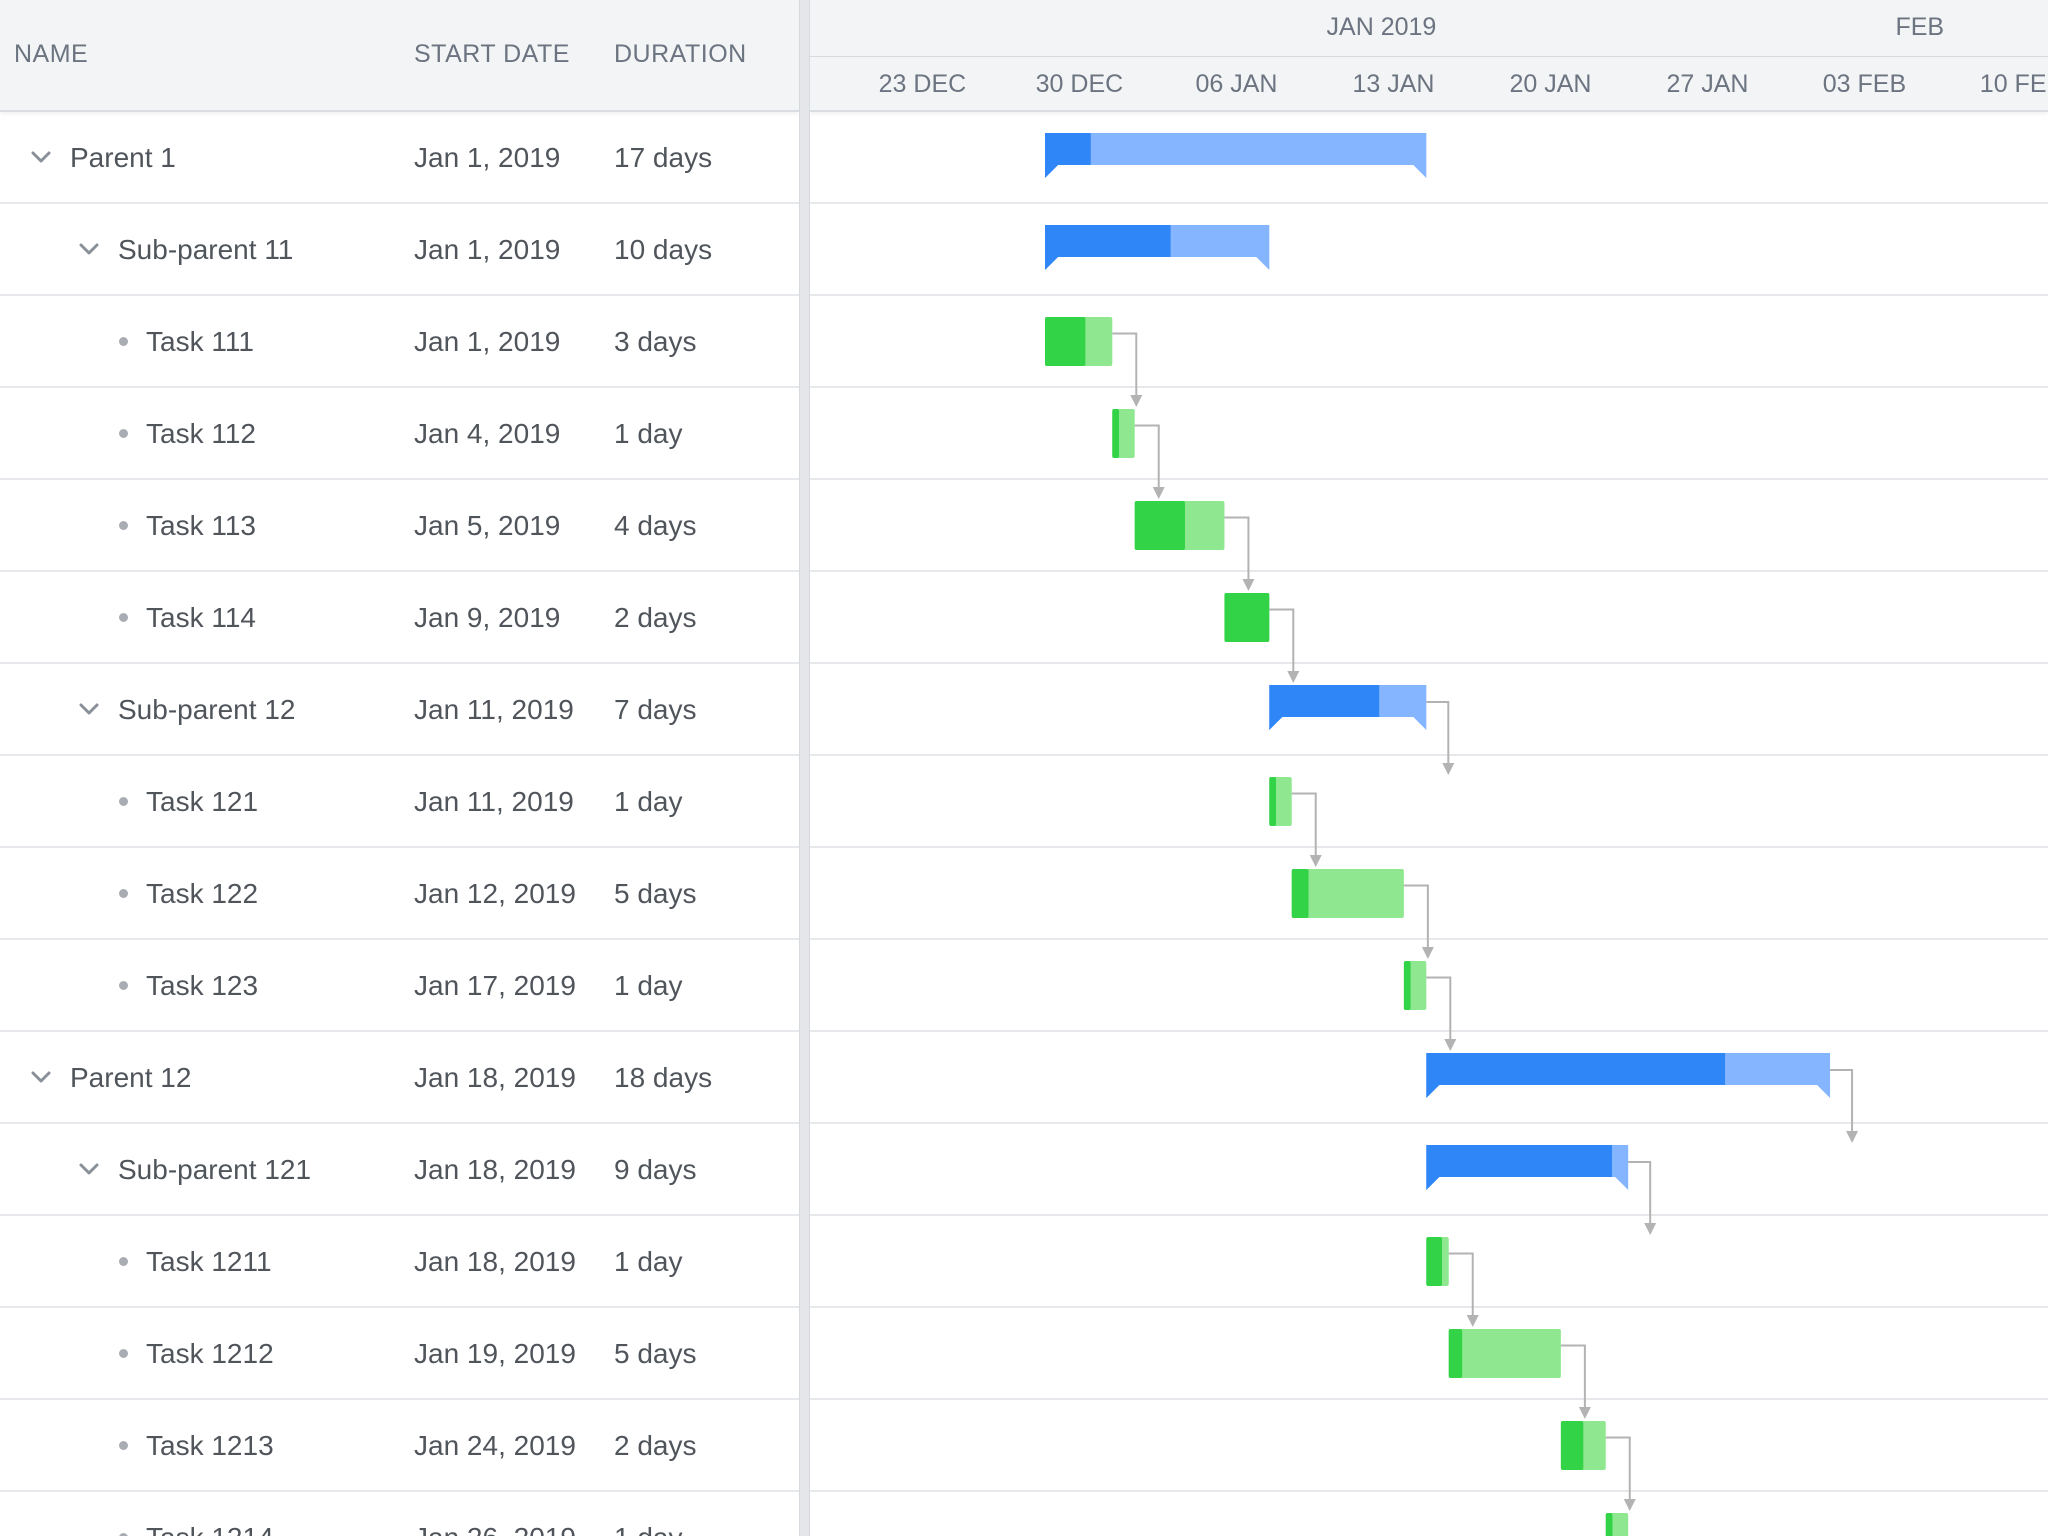 The height and width of the screenshot is (1536, 2048). What do you see at coordinates (655, 709) in the screenshot?
I see `task-duration: 7 days` at bounding box center [655, 709].